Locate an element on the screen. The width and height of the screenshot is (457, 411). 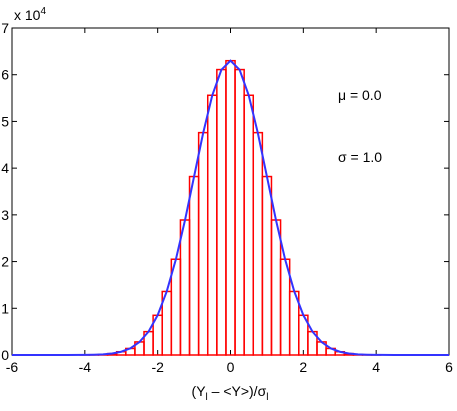
multiplier: x 104 is located at coordinates (30, 14).